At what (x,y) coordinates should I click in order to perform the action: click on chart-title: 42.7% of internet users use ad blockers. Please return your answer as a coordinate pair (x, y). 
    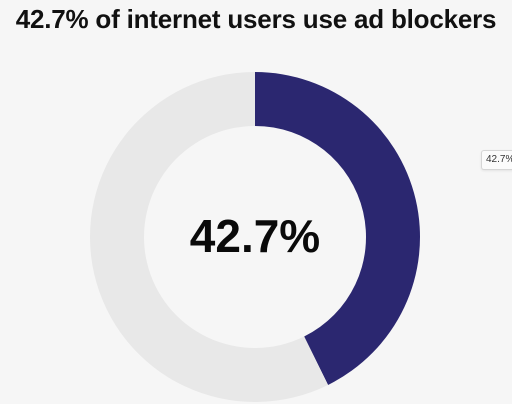
    Looking at the image, I should click on (256, 19).